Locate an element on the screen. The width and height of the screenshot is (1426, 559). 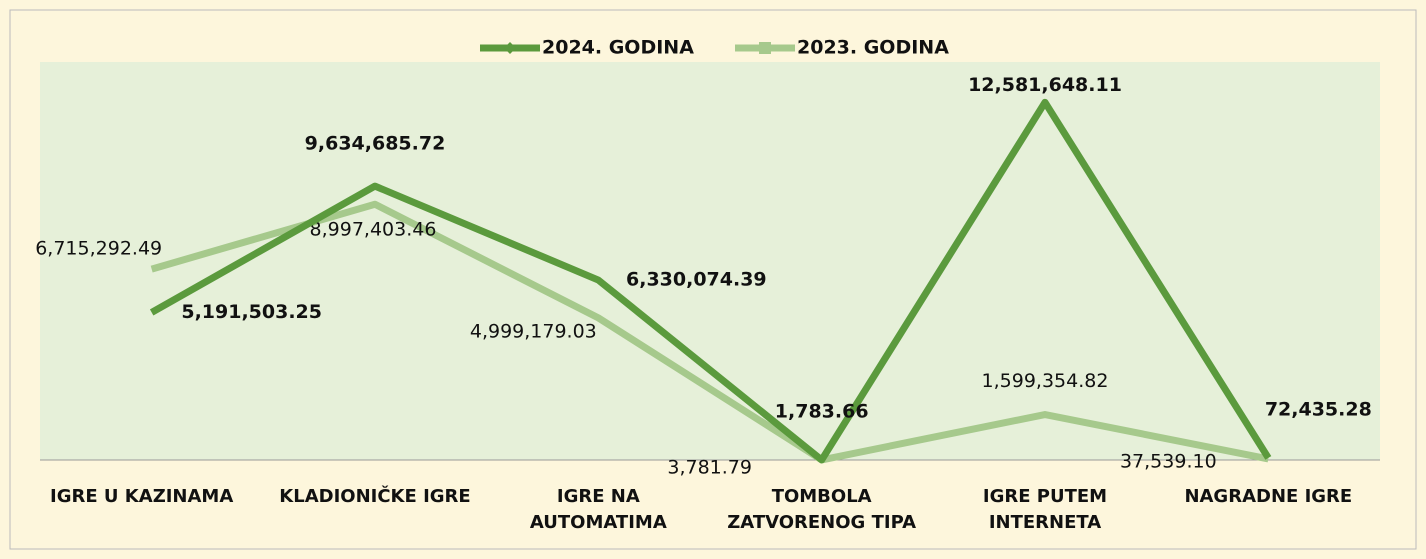
legend-label: 2023. GODINA is located at coordinates (873, 48).